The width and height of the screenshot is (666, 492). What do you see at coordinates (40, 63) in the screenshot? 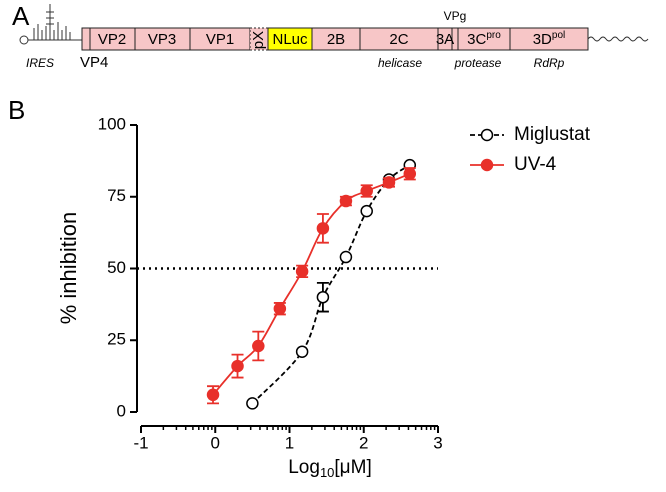
I see `ires-label: IRES` at bounding box center [40, 63].